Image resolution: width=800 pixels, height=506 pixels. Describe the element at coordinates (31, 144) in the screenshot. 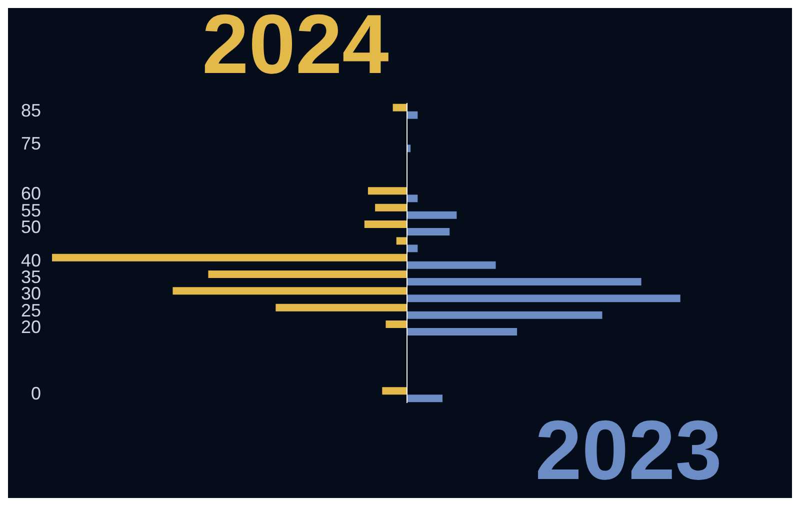

I see `y-tick-label: 75` at that location.